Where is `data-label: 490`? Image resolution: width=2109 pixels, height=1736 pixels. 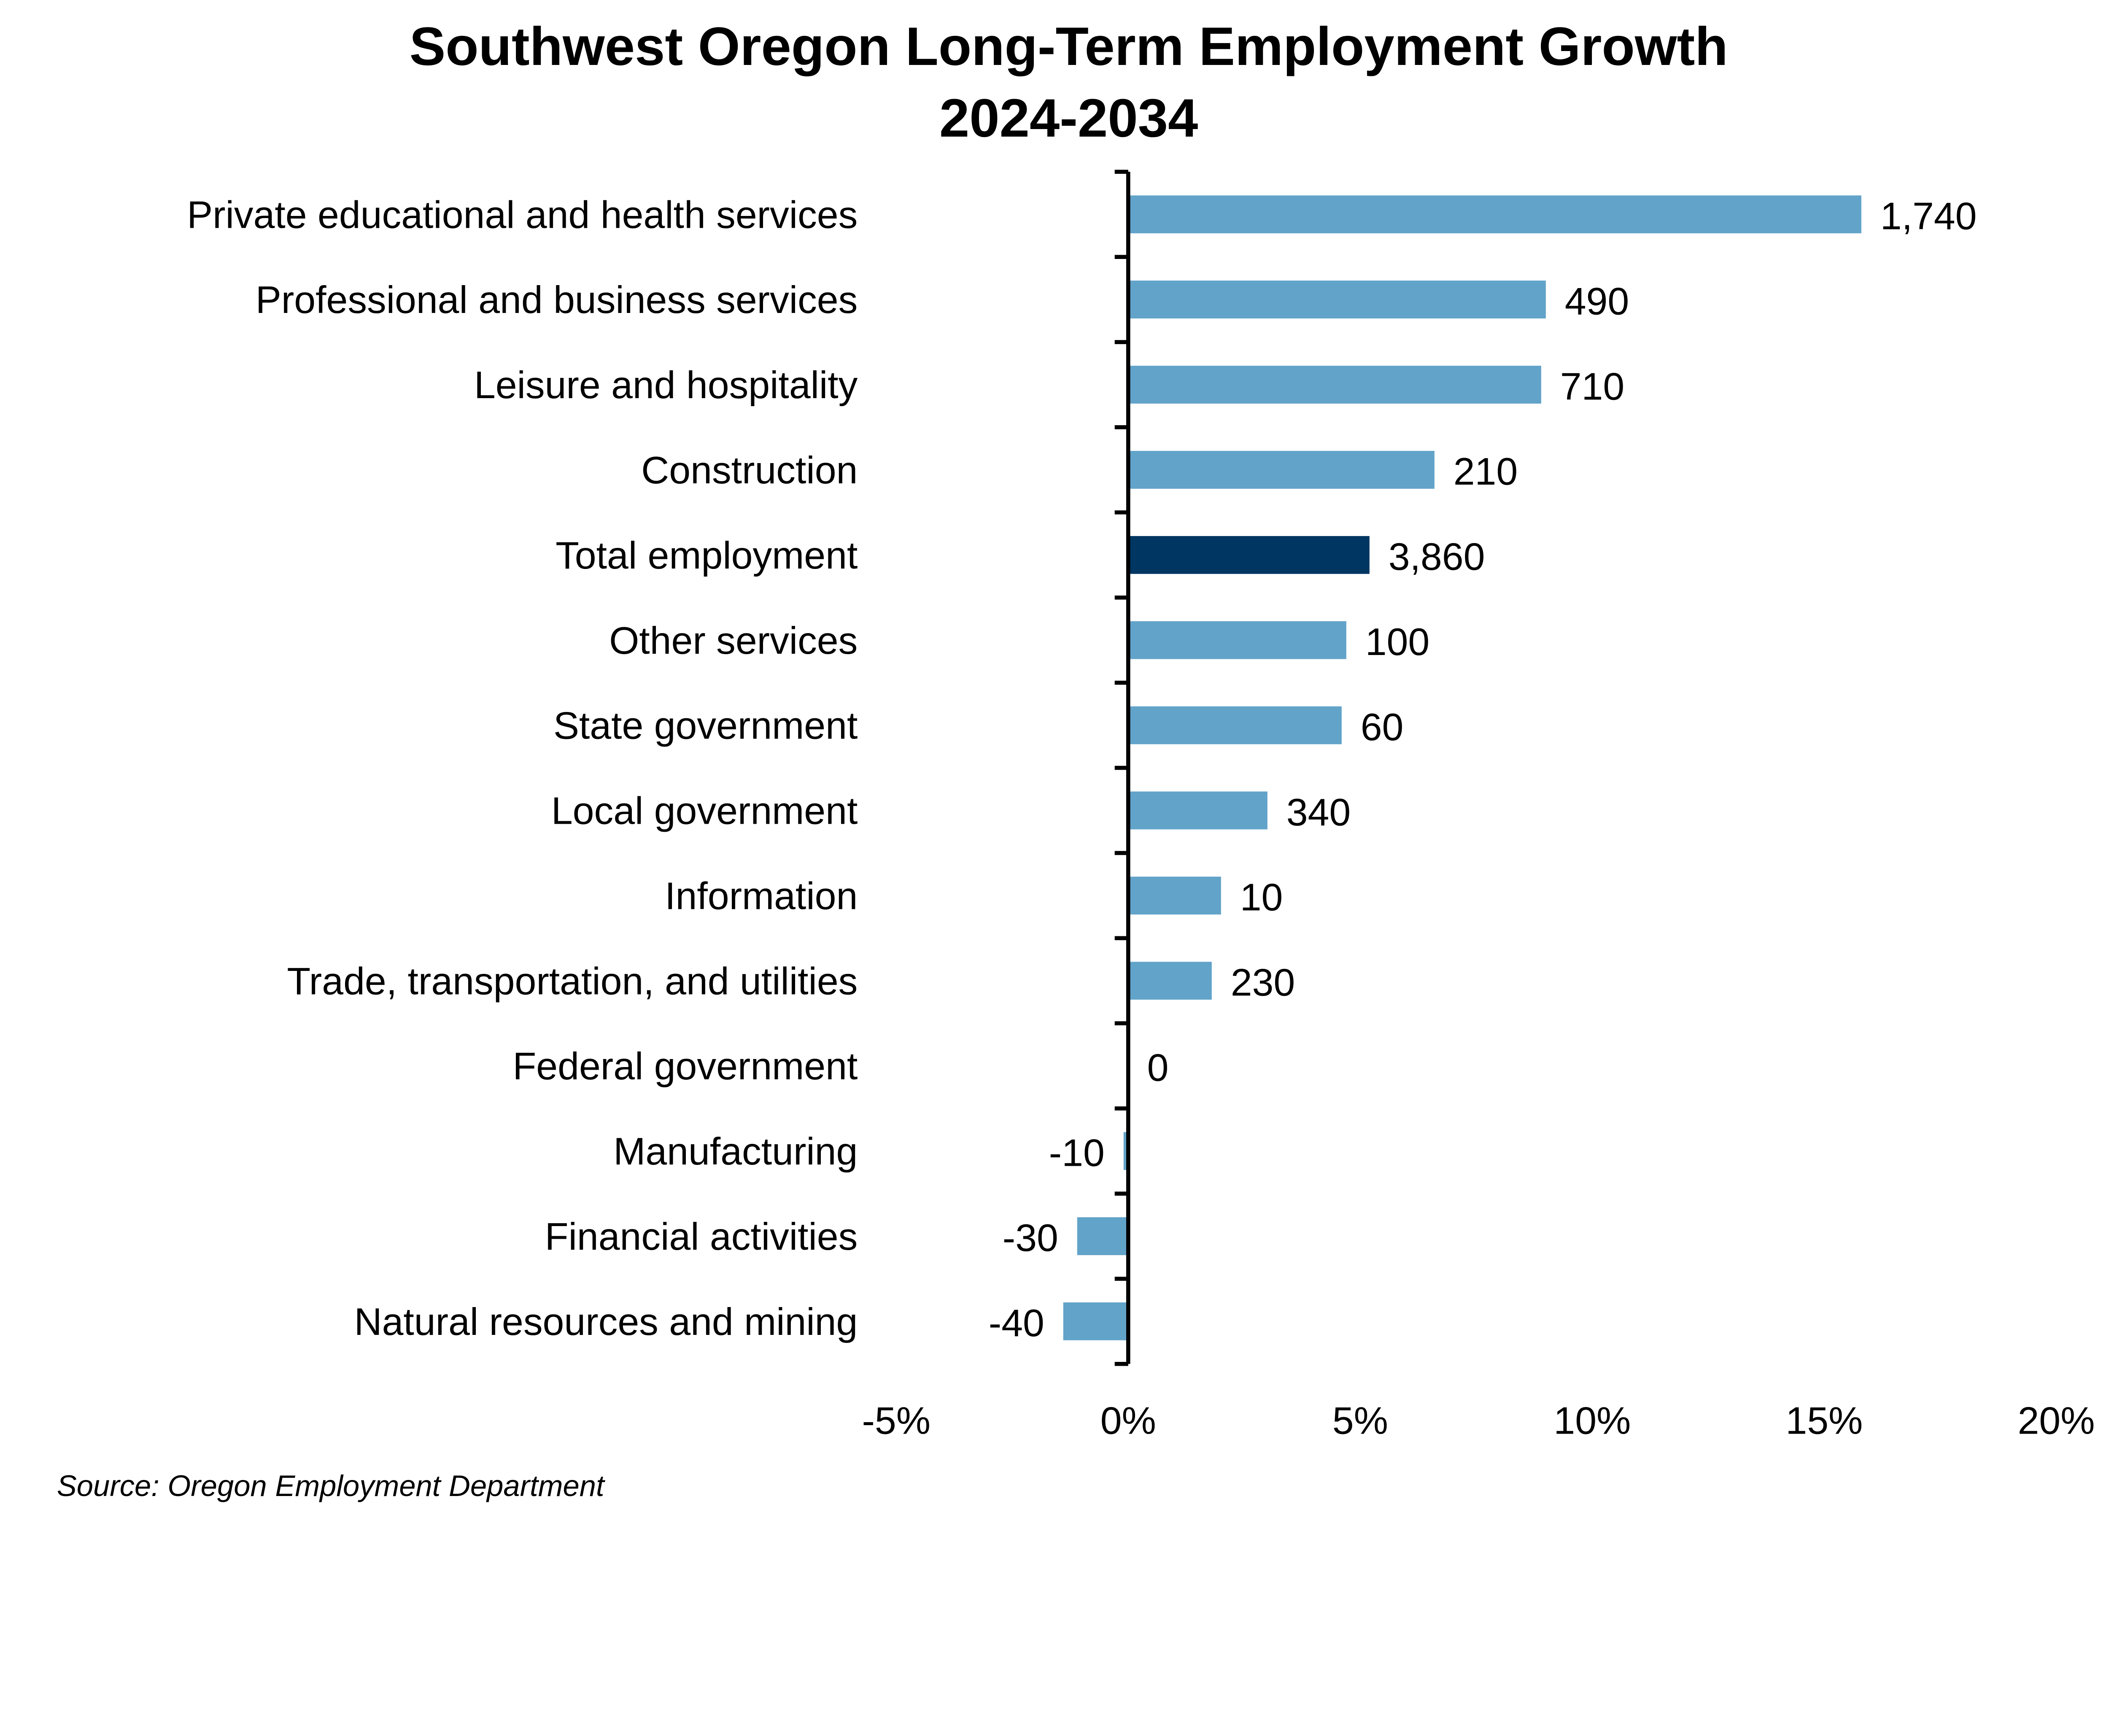 data-label: 490 is located at coordinates (1597, 301).